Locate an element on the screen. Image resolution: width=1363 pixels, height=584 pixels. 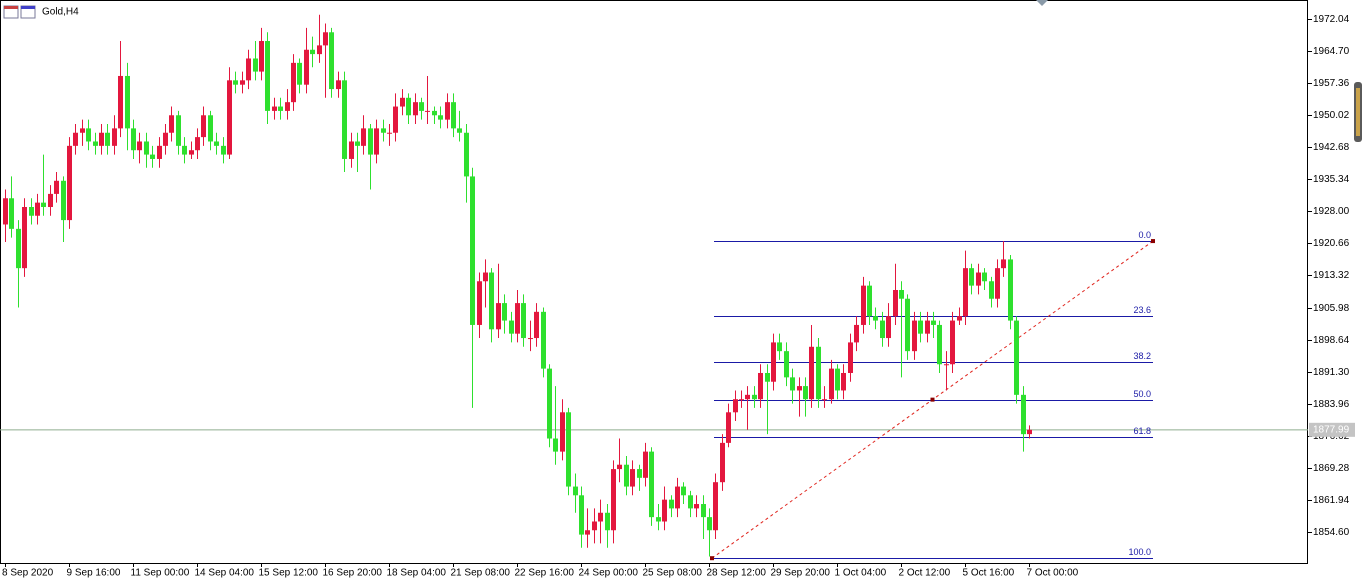
shift-marker is located at coordinates (1042, 3).